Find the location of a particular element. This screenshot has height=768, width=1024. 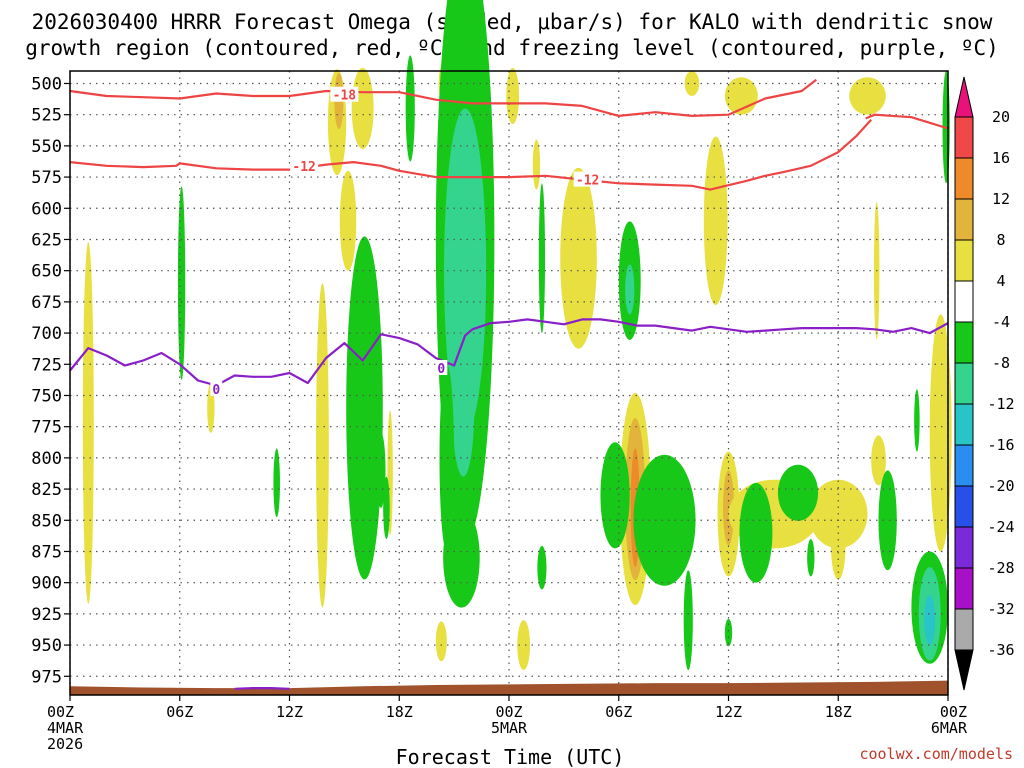

y-tick-label-650: 650 is located at coordinates (46, 272).